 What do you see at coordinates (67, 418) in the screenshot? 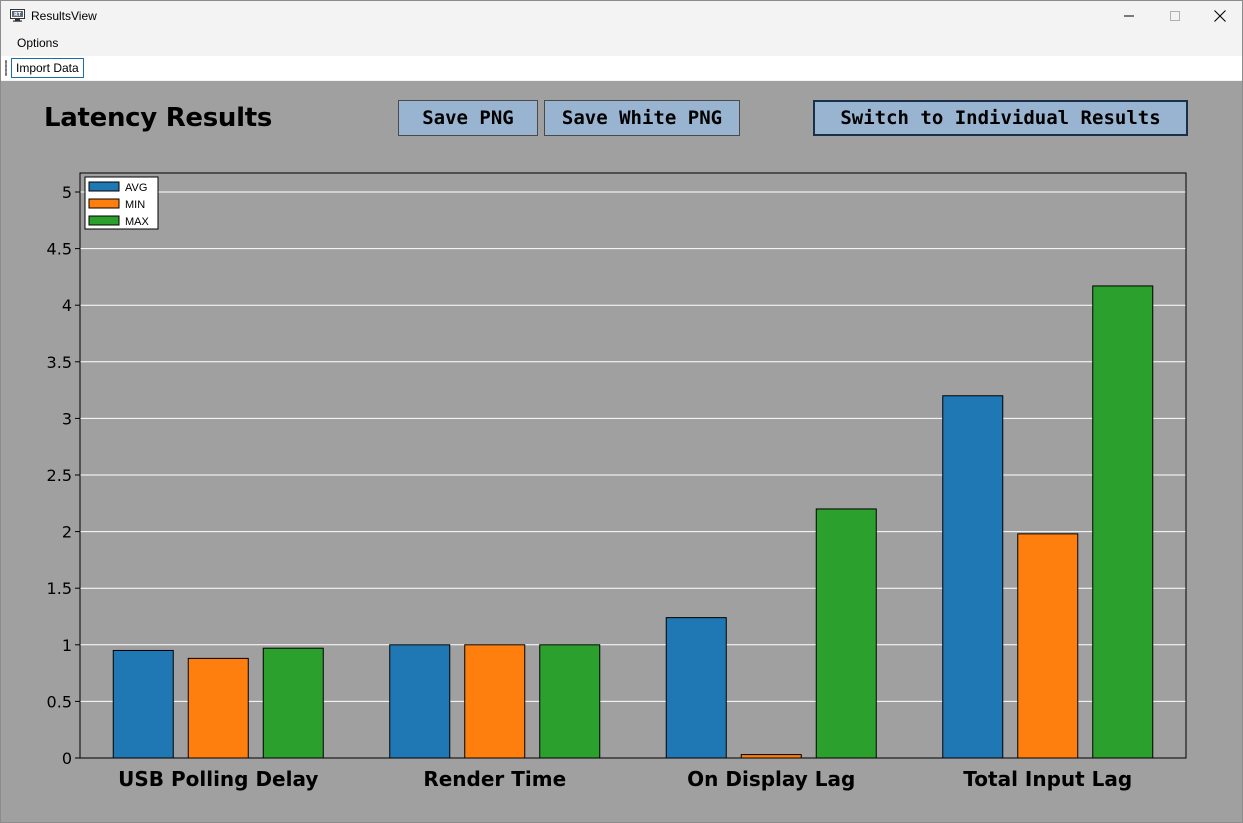
I see `y-tick-label: 3` at bounding box center [67, 418].